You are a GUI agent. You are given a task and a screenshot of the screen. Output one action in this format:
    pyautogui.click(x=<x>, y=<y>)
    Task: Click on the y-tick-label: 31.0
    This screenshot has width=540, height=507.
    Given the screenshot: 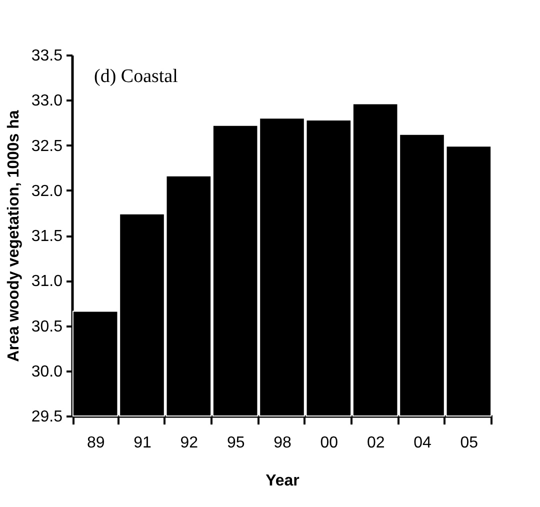 What is the action you would take?
    pyautogui.click(x=47, y=281)
    